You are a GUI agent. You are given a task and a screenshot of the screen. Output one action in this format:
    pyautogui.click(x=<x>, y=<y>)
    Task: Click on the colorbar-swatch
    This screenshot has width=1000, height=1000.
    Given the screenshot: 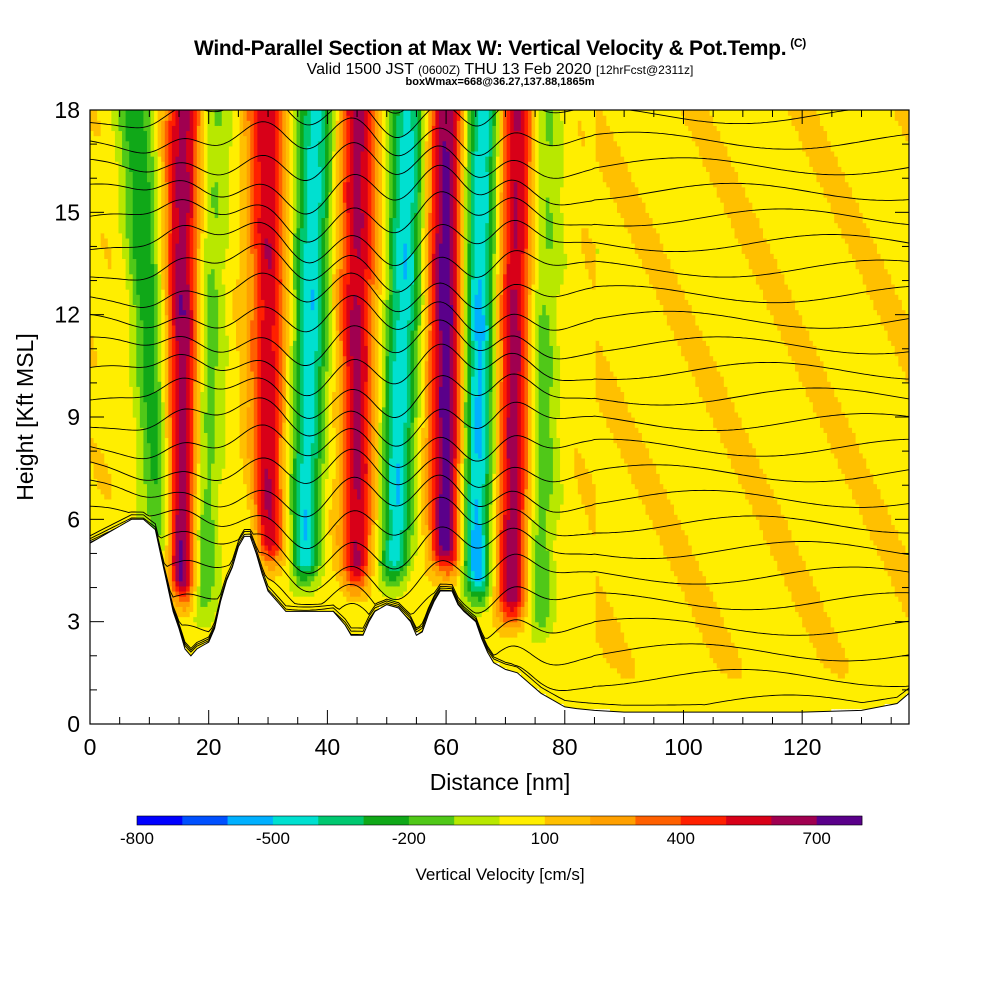 What is the action you would take?
    pyautogui.click(x=431, y=820)
    